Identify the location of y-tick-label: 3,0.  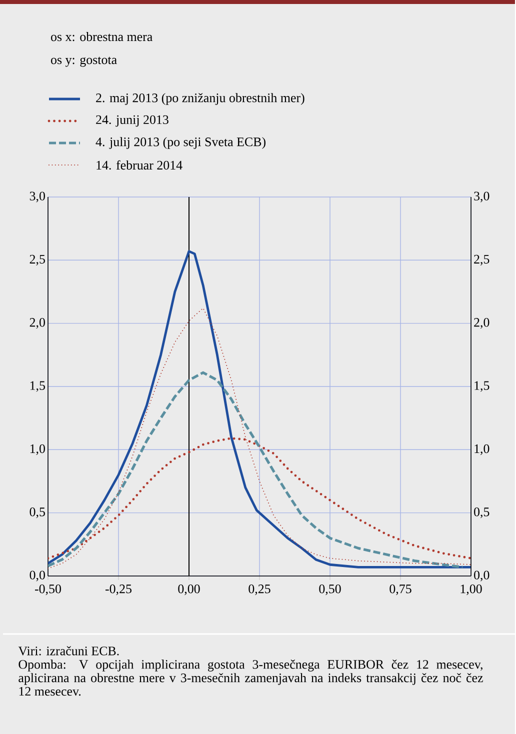
(38, 197).